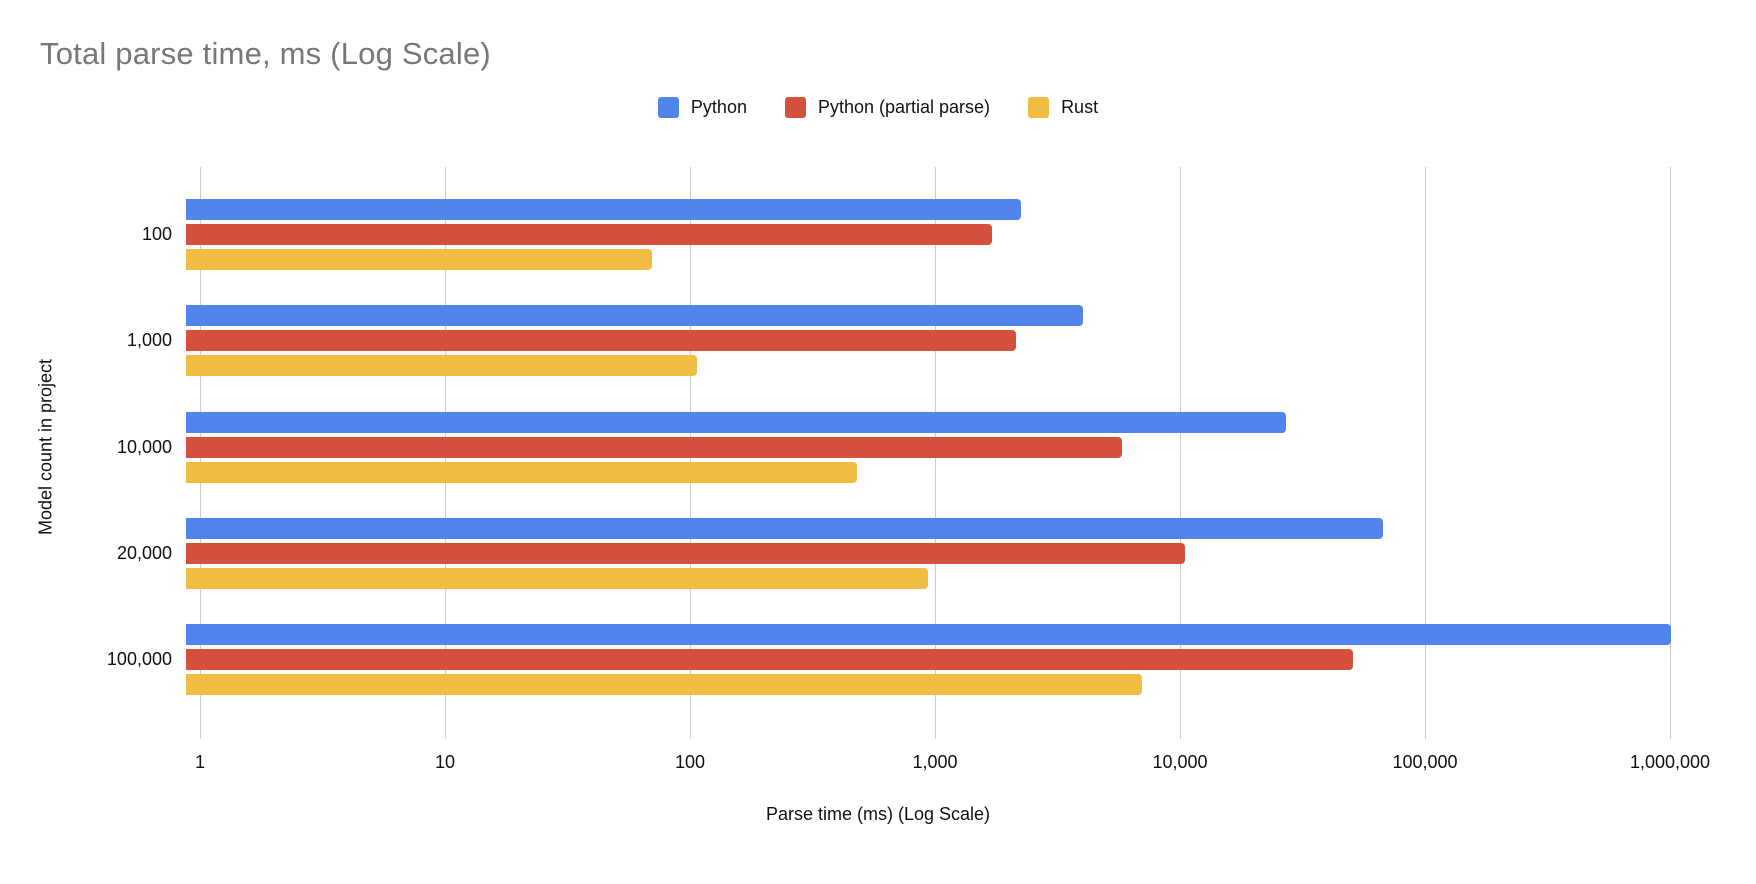 This screenshot has height=884, width=1756. I want to click on legend-swatch-rust, so click(1039, 107).